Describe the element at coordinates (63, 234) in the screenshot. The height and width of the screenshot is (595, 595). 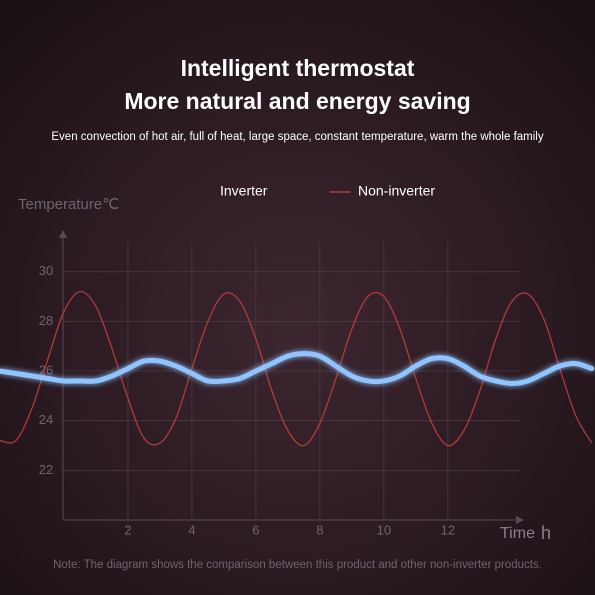
I see `y-axis-arrow` at that location.